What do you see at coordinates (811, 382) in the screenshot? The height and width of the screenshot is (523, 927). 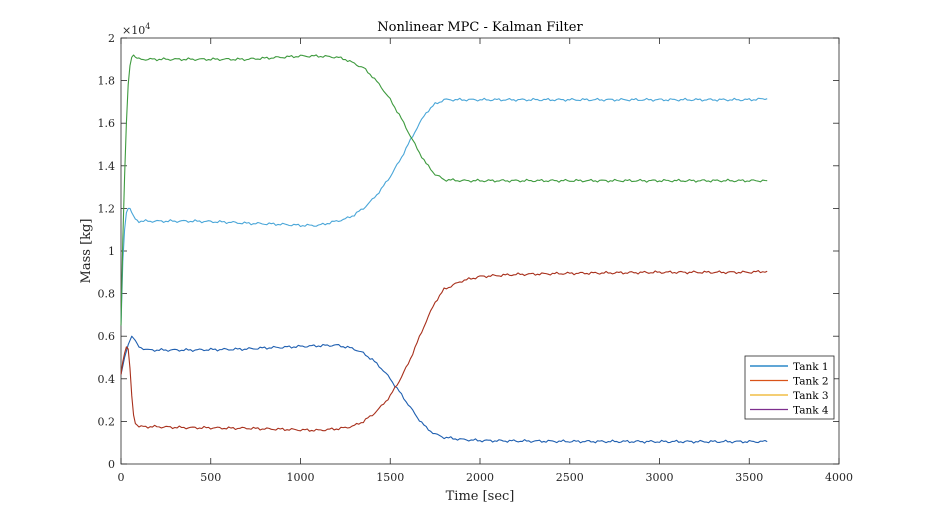 I see `legend-label: Tank 2` at bounding box center [811, 382].